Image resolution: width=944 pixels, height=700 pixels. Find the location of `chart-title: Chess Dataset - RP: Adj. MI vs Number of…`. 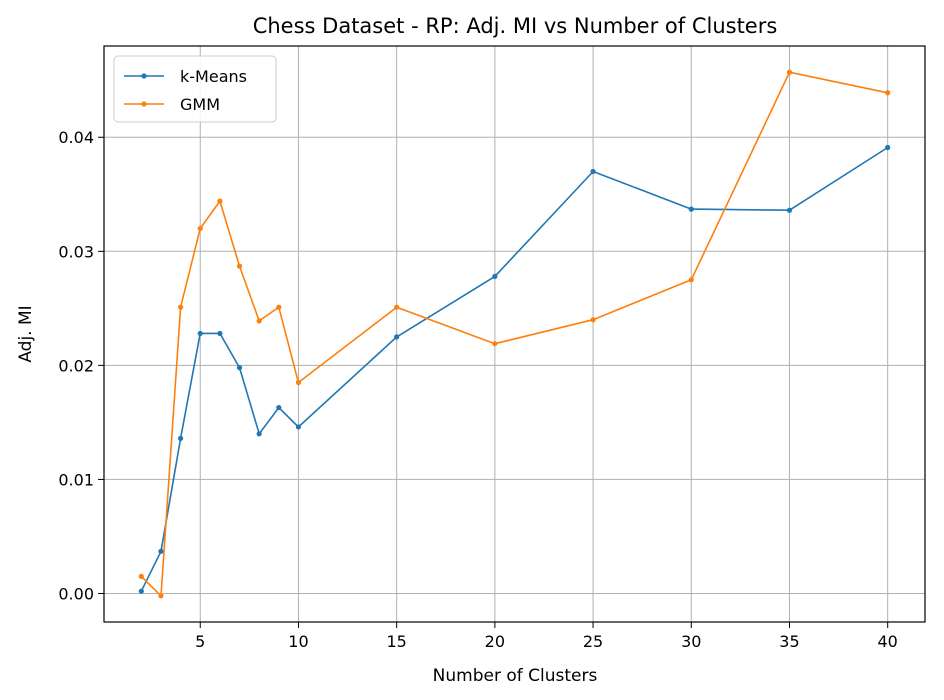

chart-title: Chess Dataset - RP: Adj. MI vs Number of… is located at coordinates (515, 26).